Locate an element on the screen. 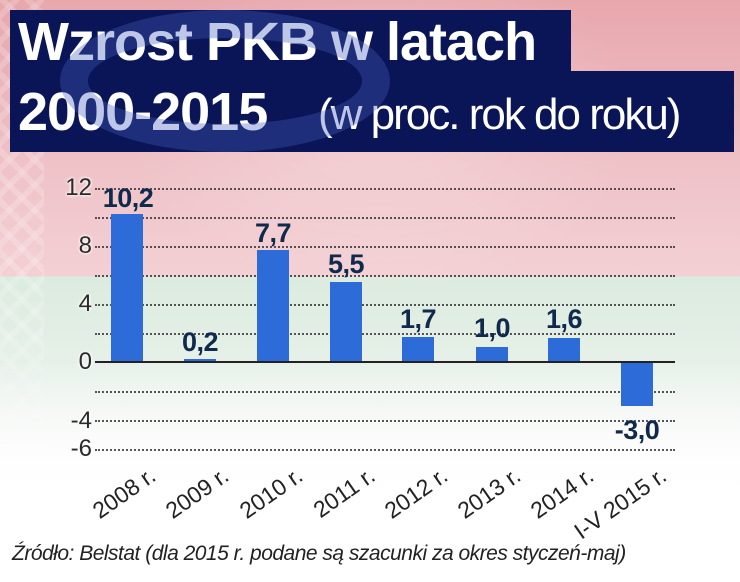 The width and height of the screenshot is (740, 582). zero-axis-line is located at coordinates (385, 362).